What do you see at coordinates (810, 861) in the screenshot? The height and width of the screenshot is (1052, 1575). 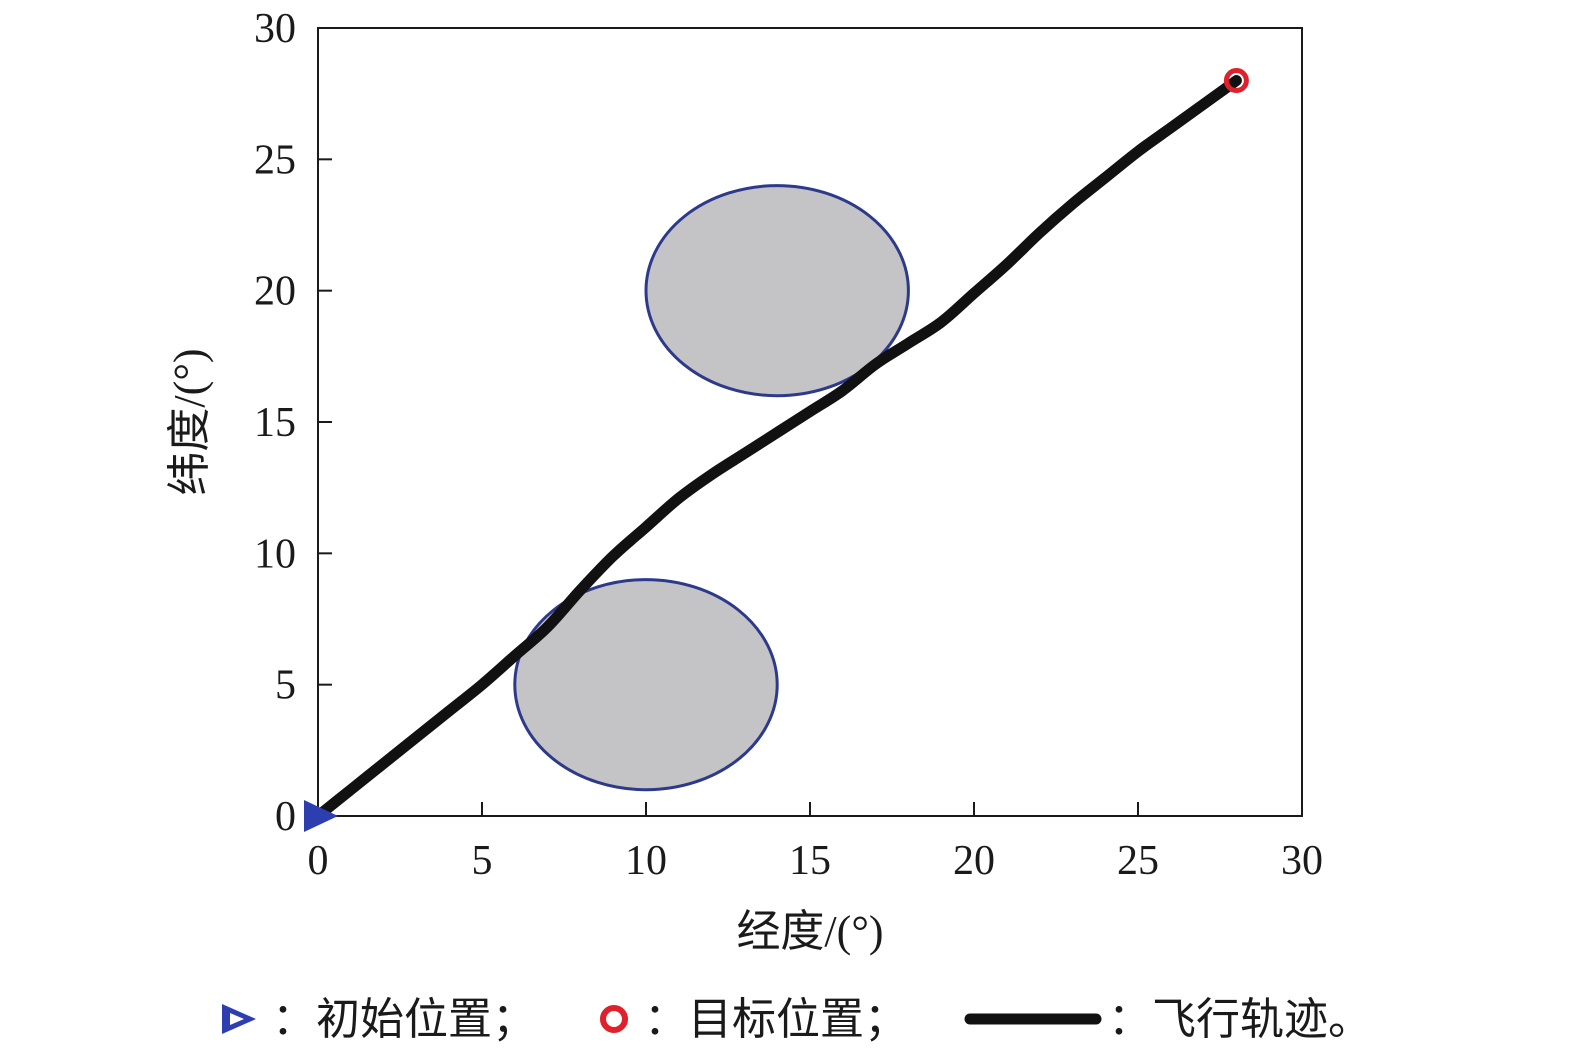 I see `x-tick-label: 15` at bounding box center [810, 861].